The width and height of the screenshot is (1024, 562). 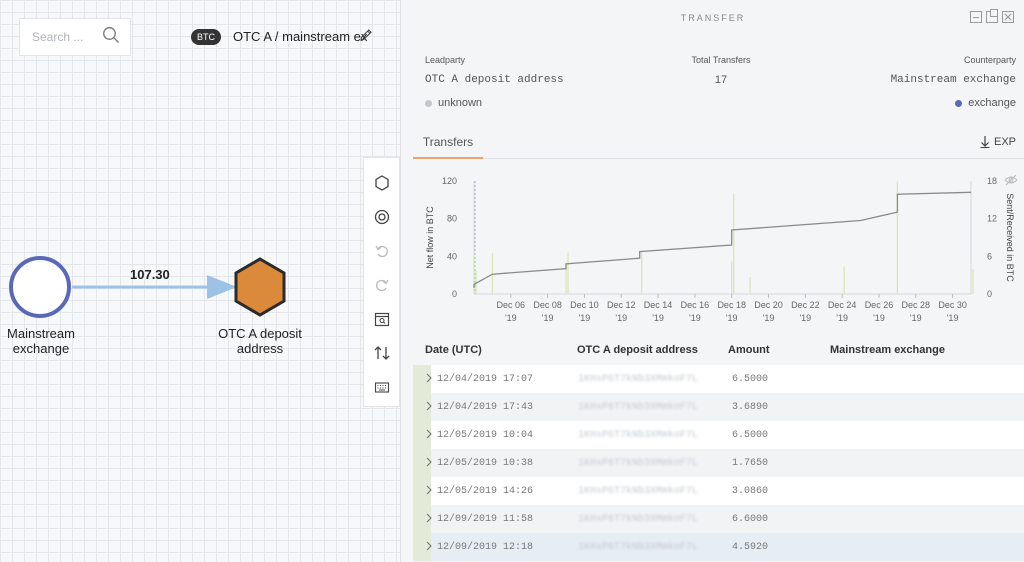 What do you see at coordinates (985, 103) in the screenshot?
I see `counterparty-tag: exchange` at bounding box center [985, 103].